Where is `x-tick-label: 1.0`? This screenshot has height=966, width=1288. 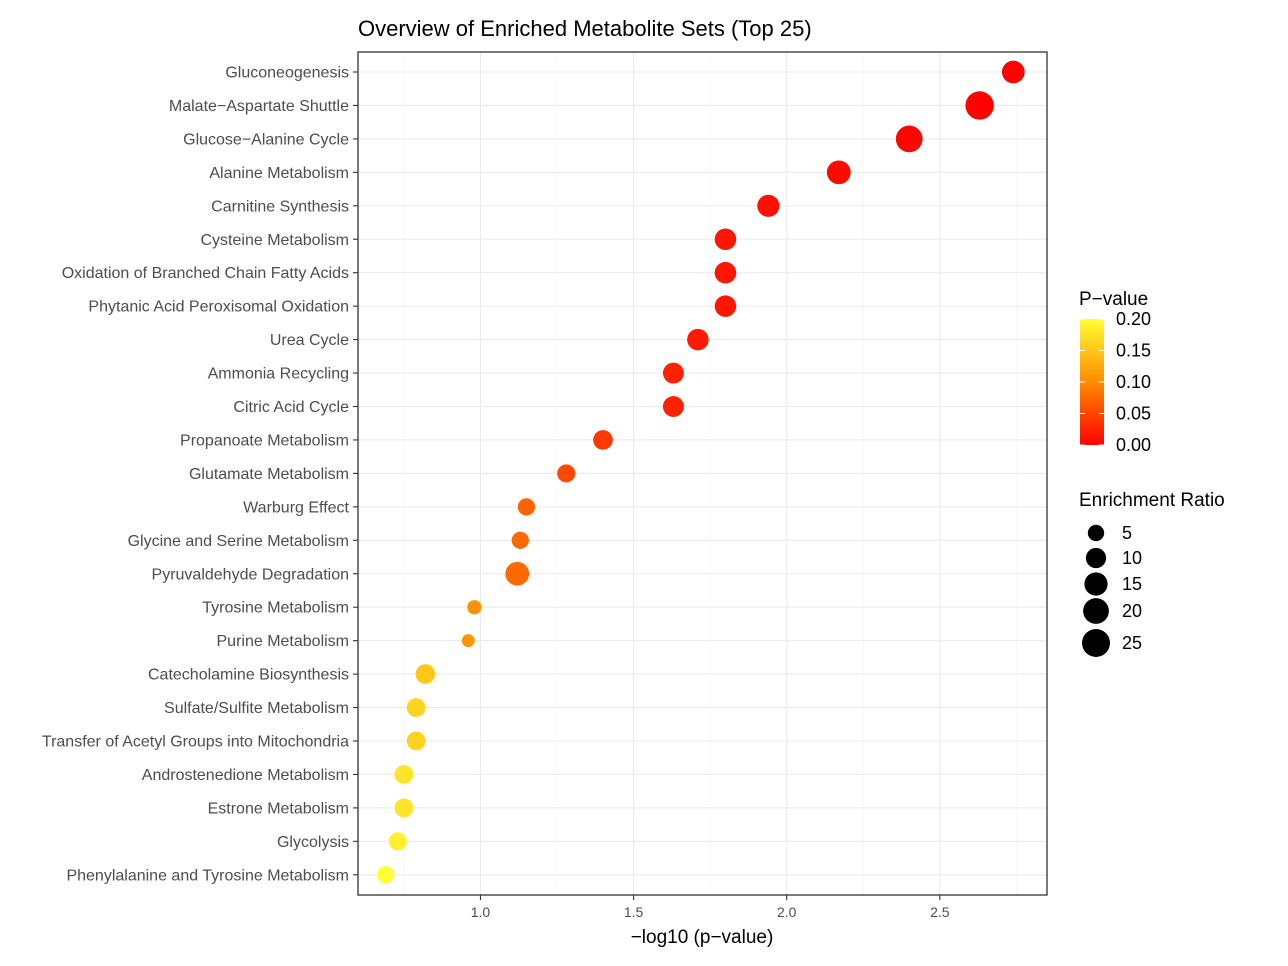 x-tick-label: 1.0 is located at coordinates (481, 912).